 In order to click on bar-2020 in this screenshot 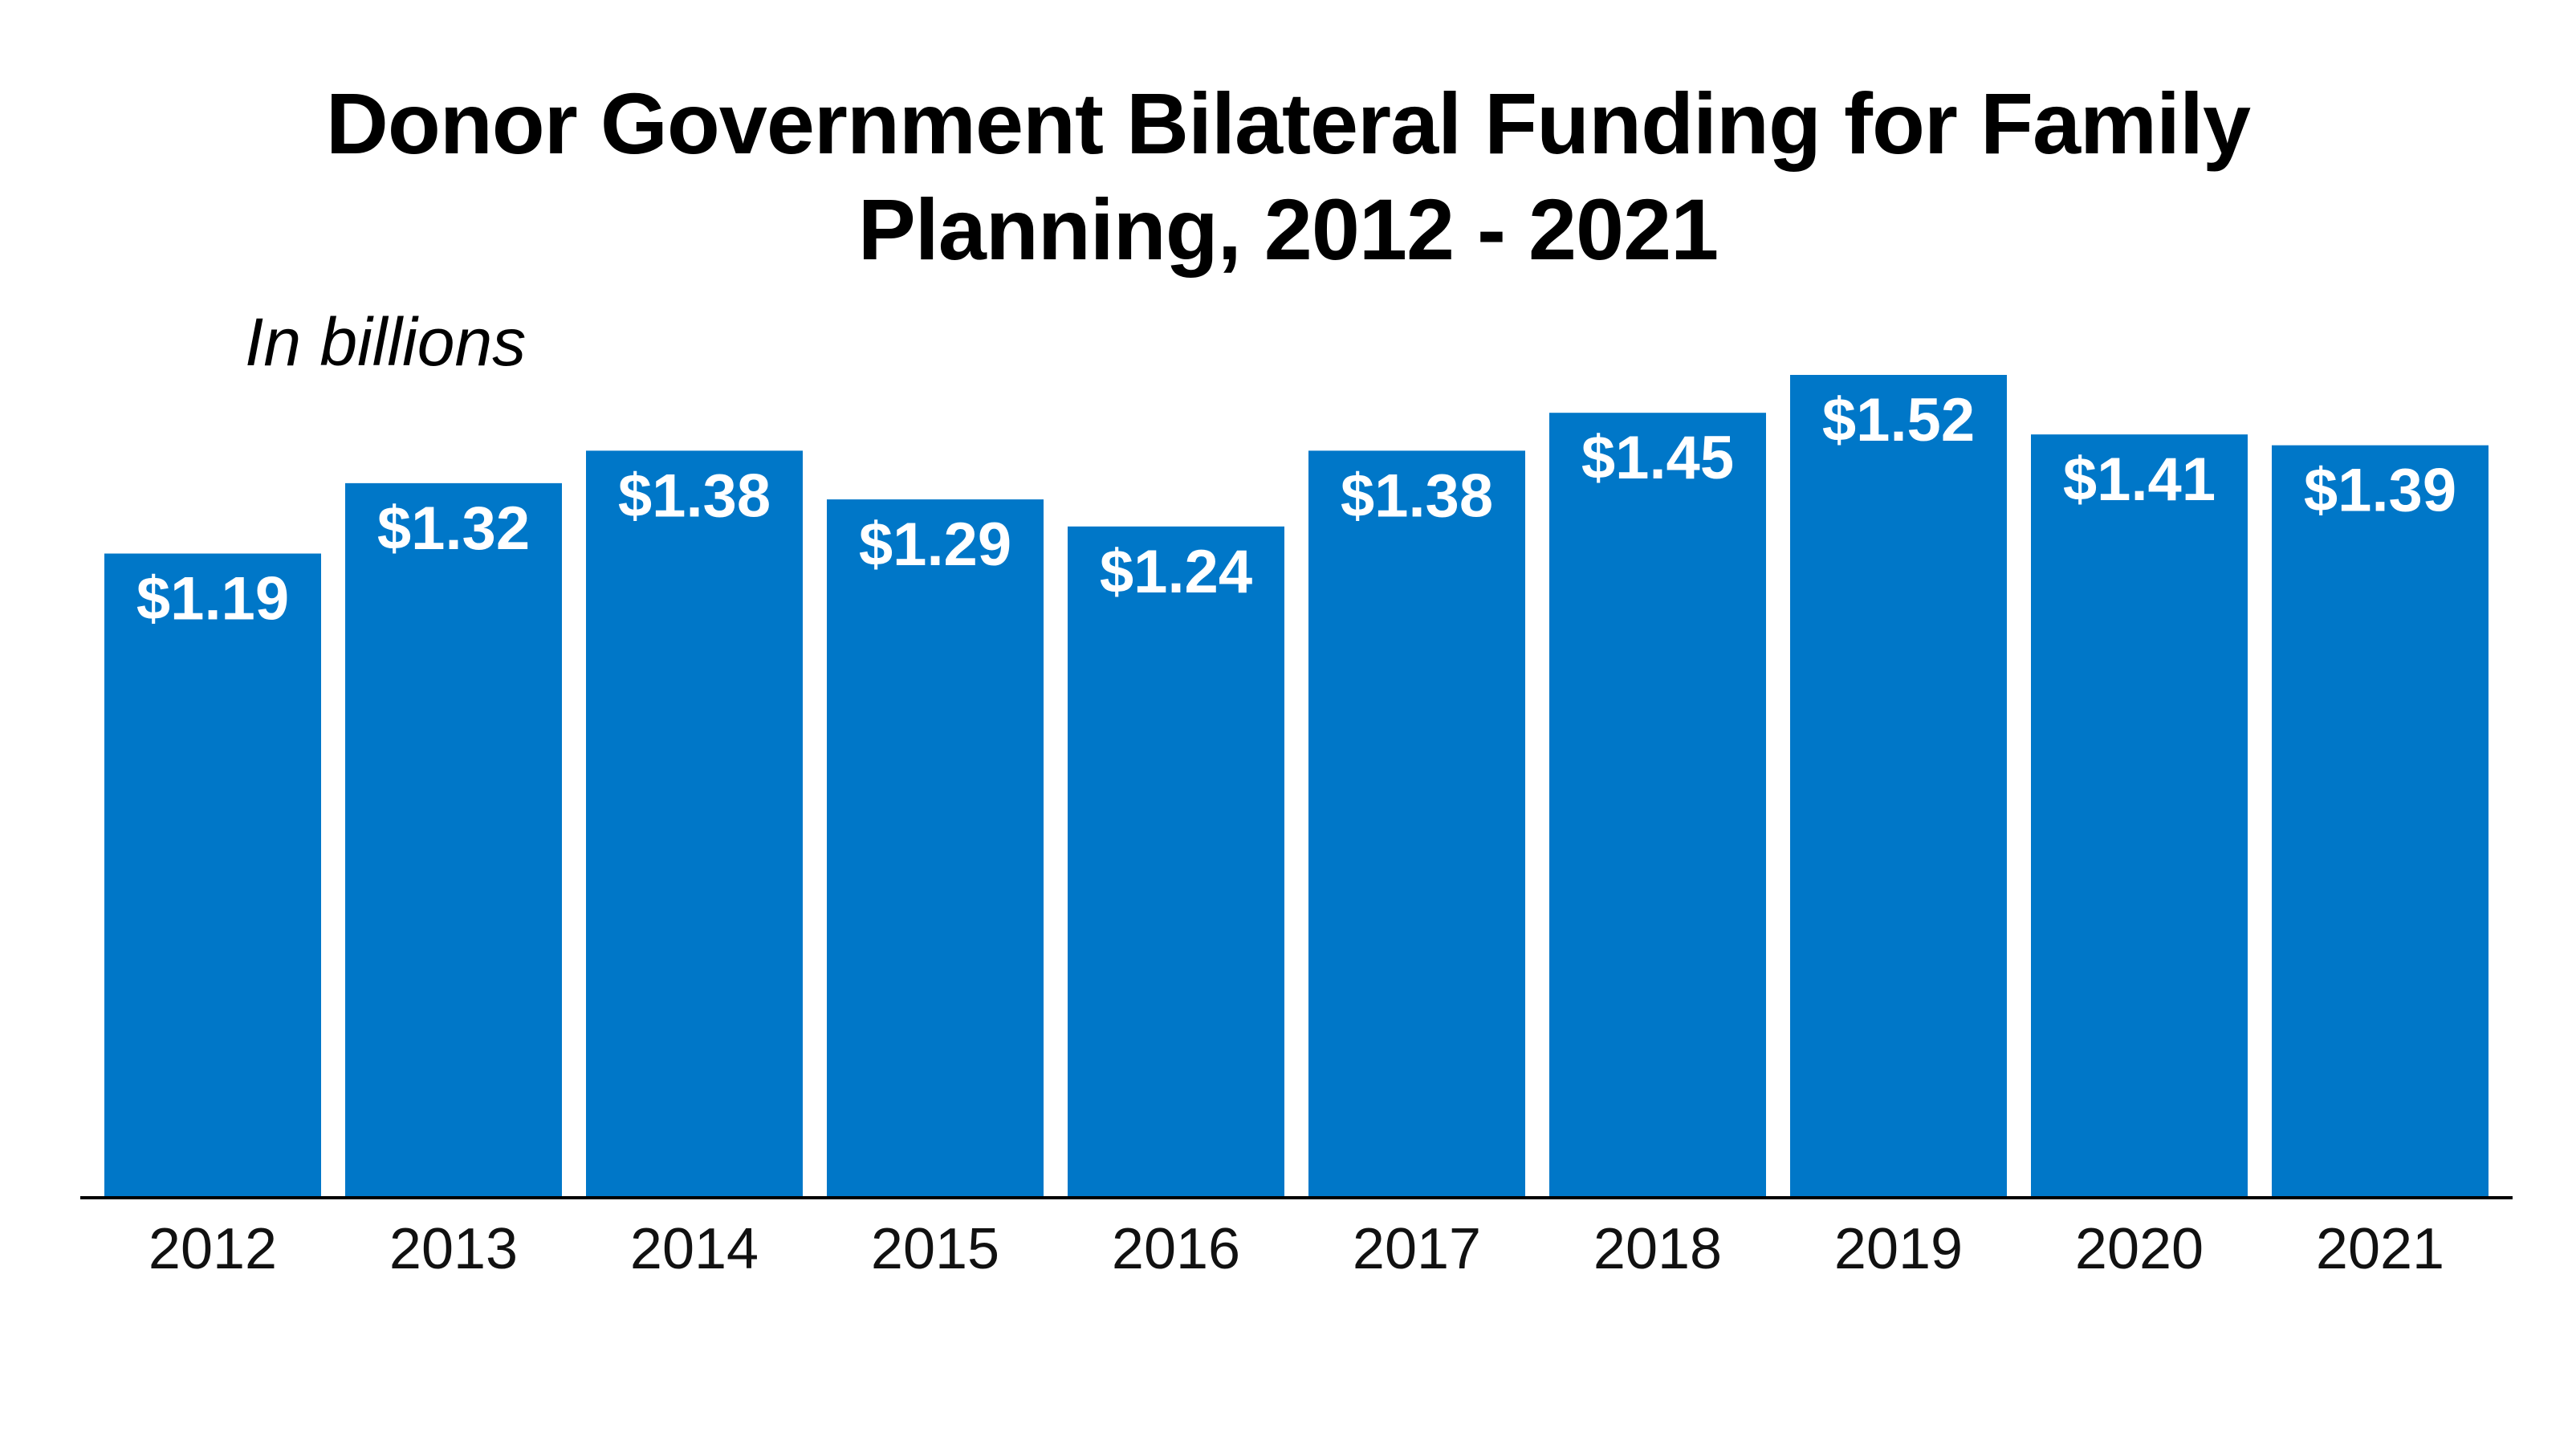, I will do `click(2139, 816)`.